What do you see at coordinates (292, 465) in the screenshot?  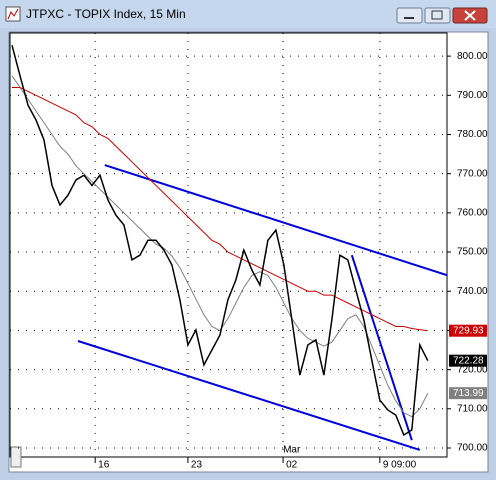 I see `x-tick-label: 02` at bounding box center [292, 465].